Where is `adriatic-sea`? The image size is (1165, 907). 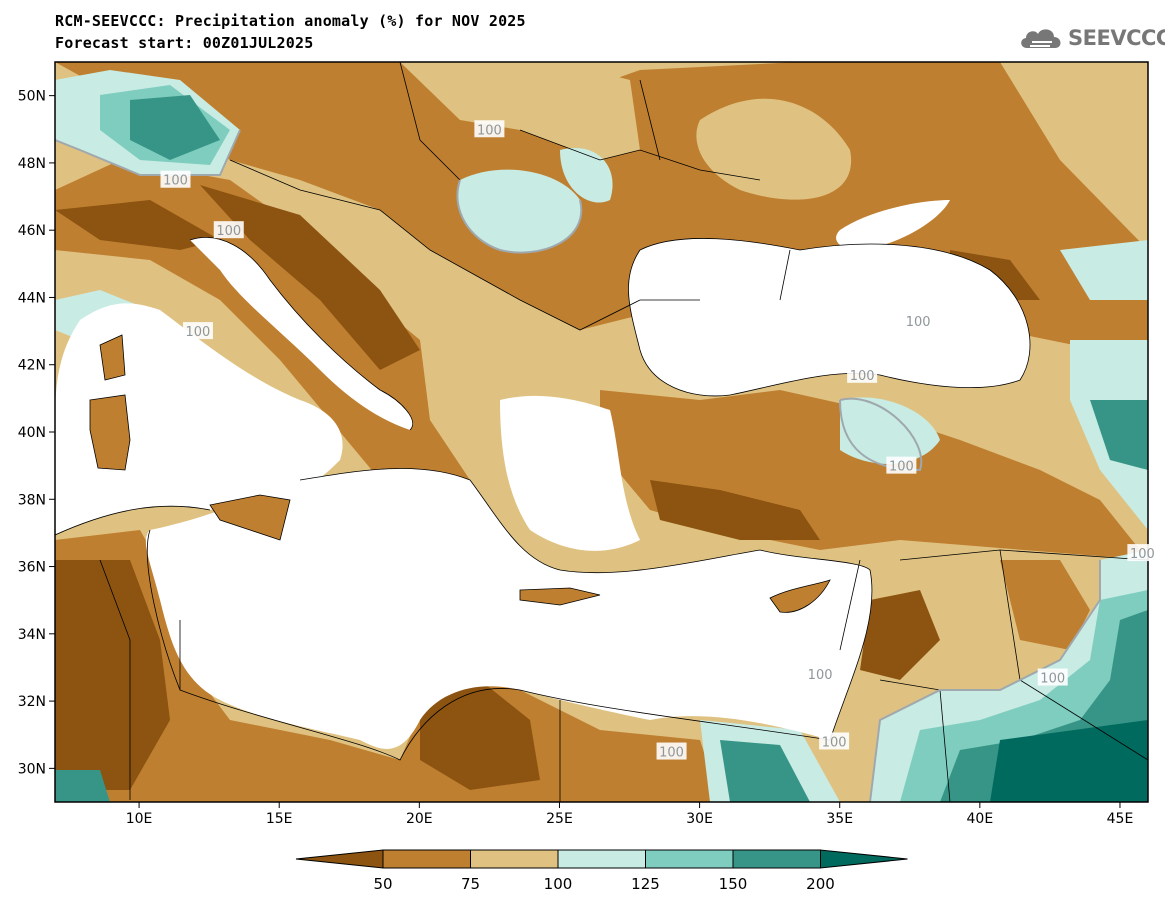
adriatic-sea is located at coordinates (301, 333).